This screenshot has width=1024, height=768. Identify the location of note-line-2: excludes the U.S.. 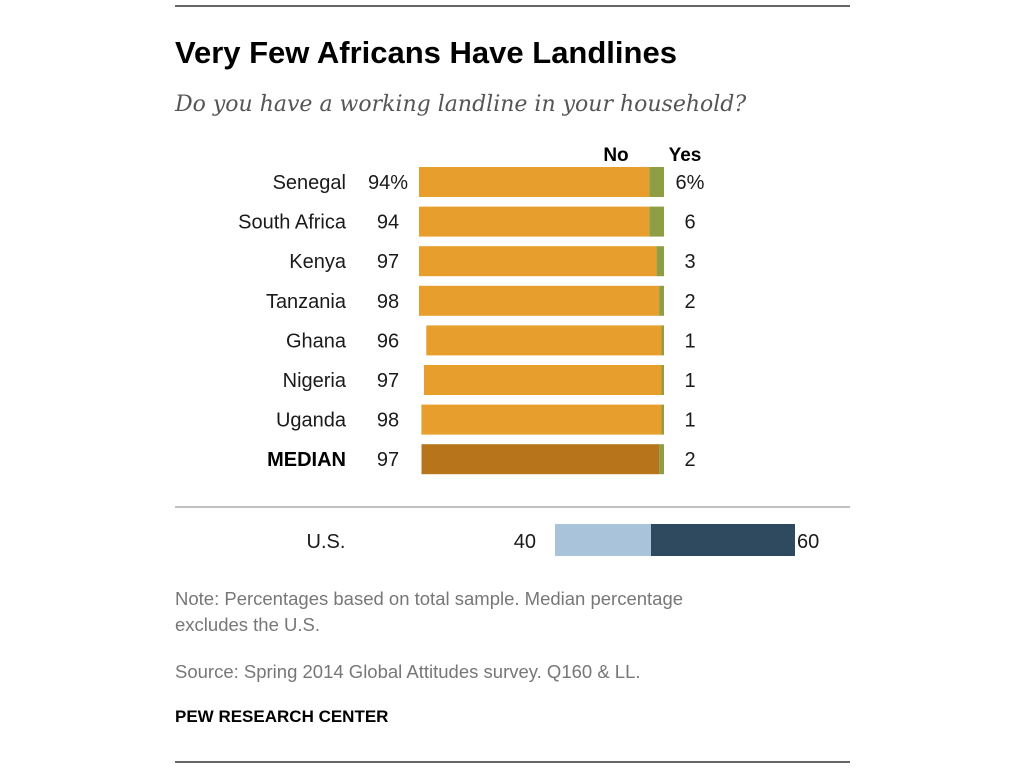
(247, 624).